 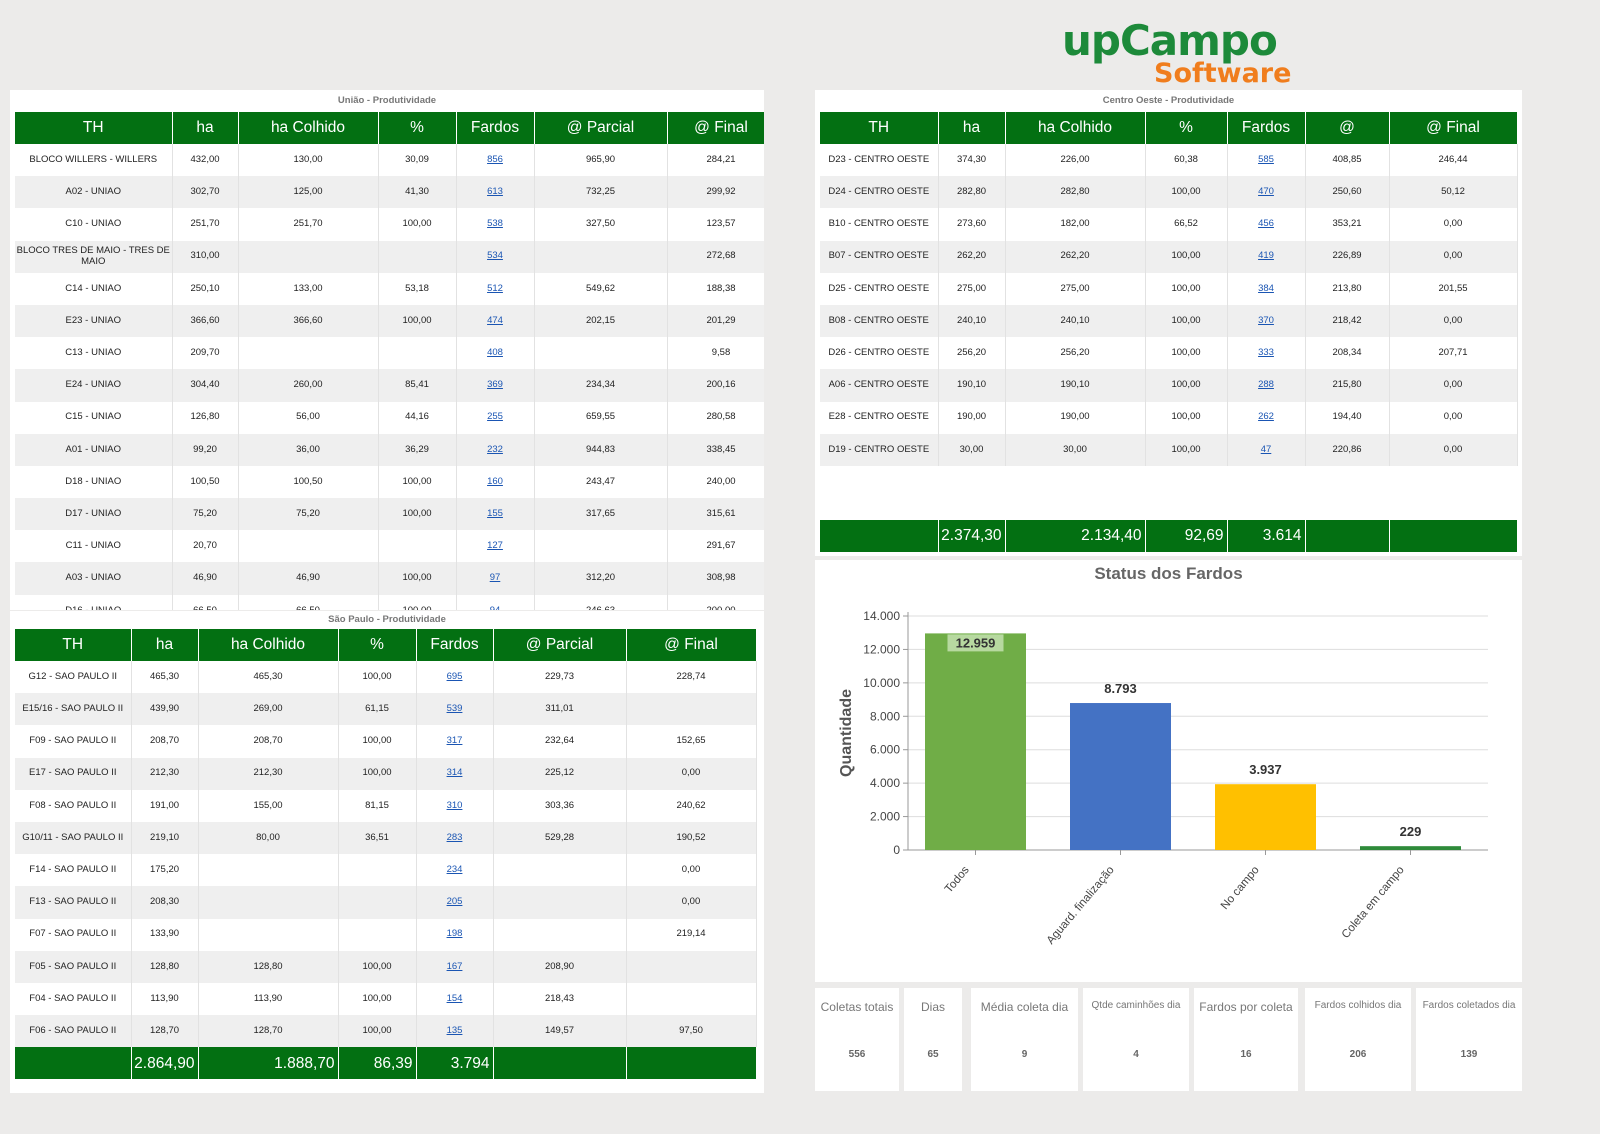 I want to click on fardos-link: 94, so click(x=495, y=607).